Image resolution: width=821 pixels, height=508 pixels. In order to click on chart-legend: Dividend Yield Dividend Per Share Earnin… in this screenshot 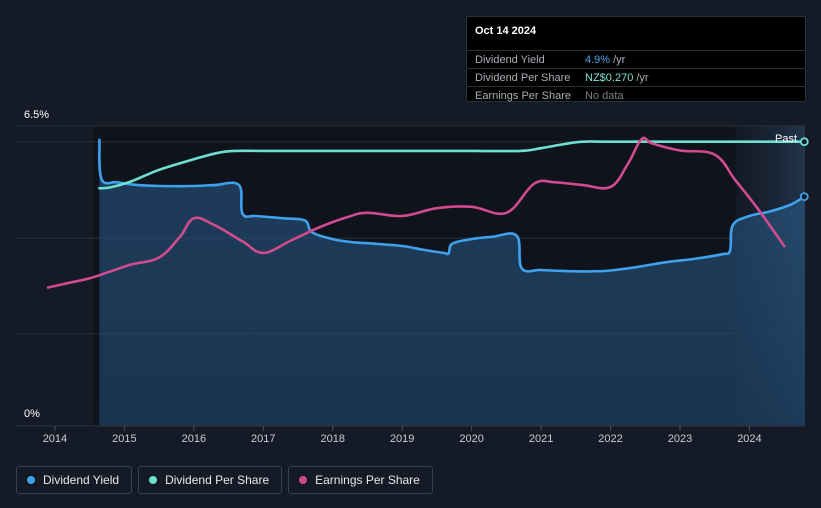, I will do `click(224, 480)`.